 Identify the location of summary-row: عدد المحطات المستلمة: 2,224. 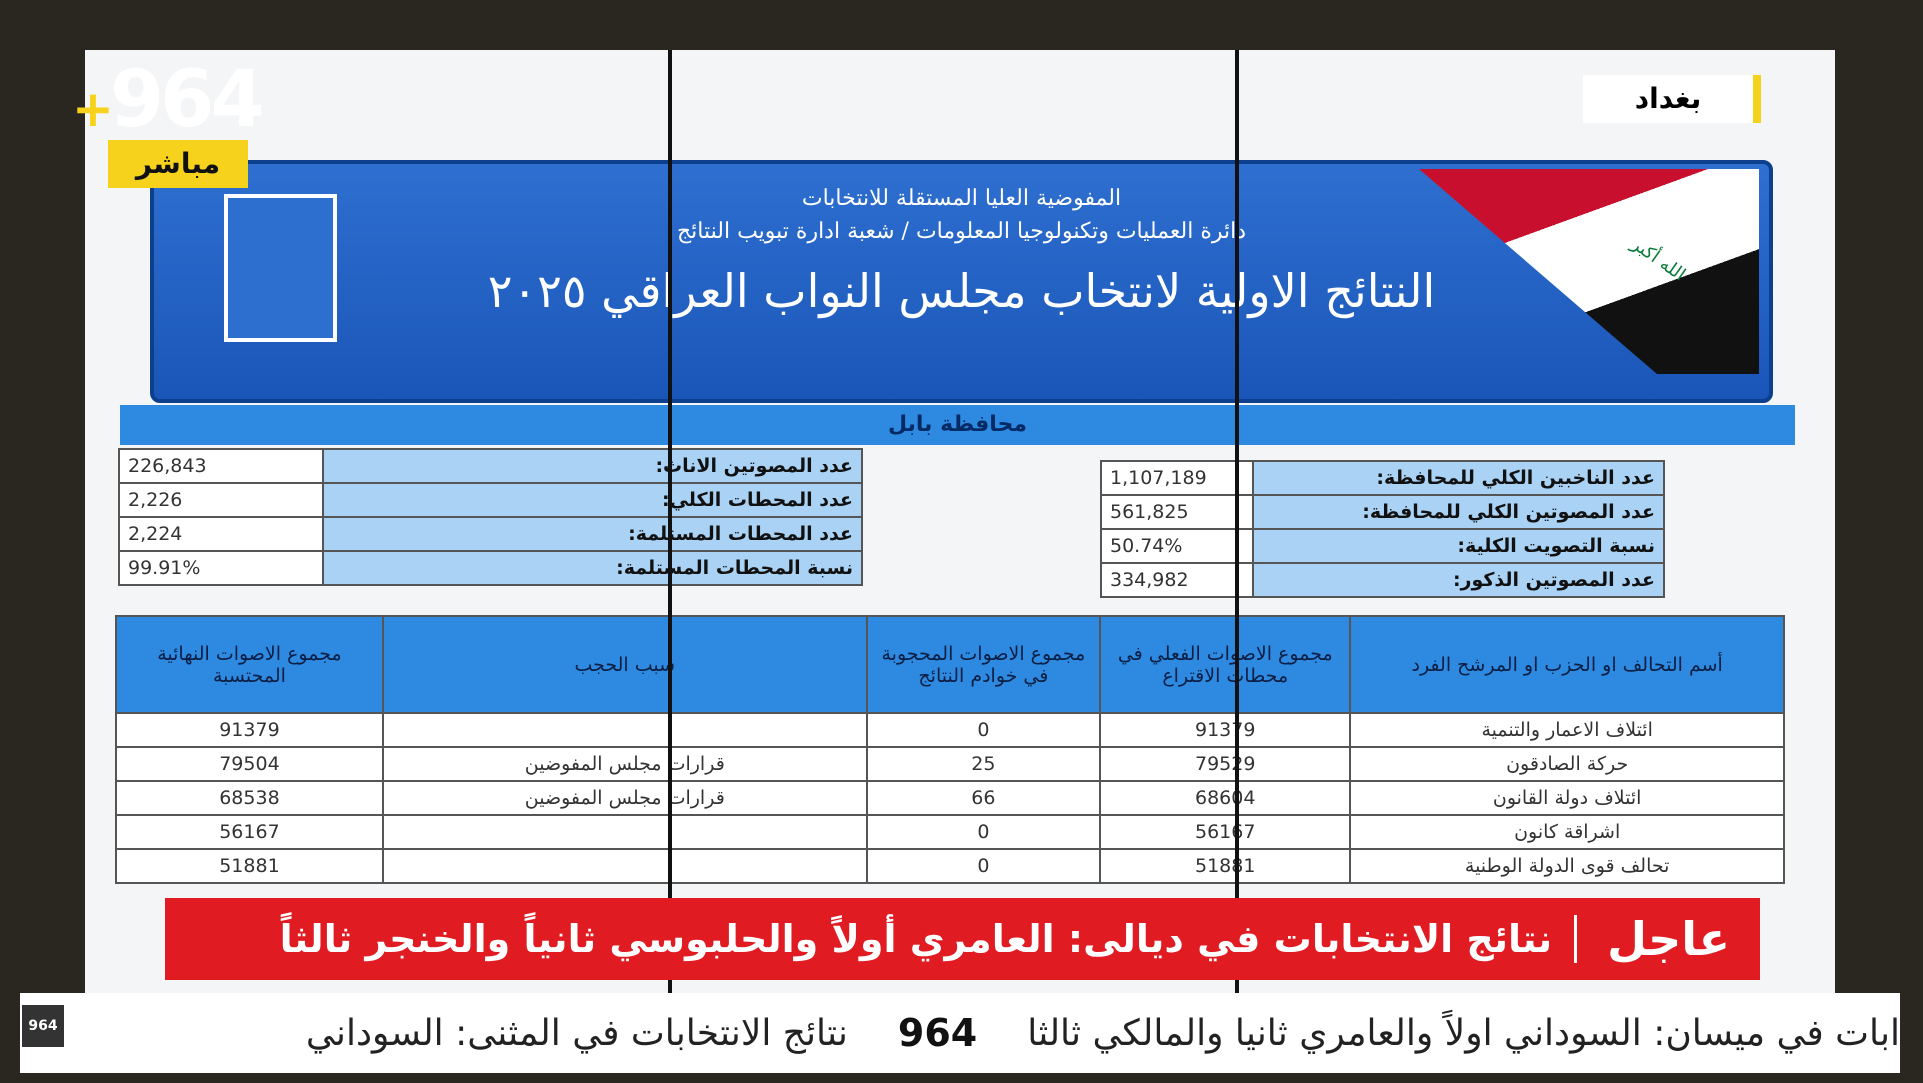
(490, 534).